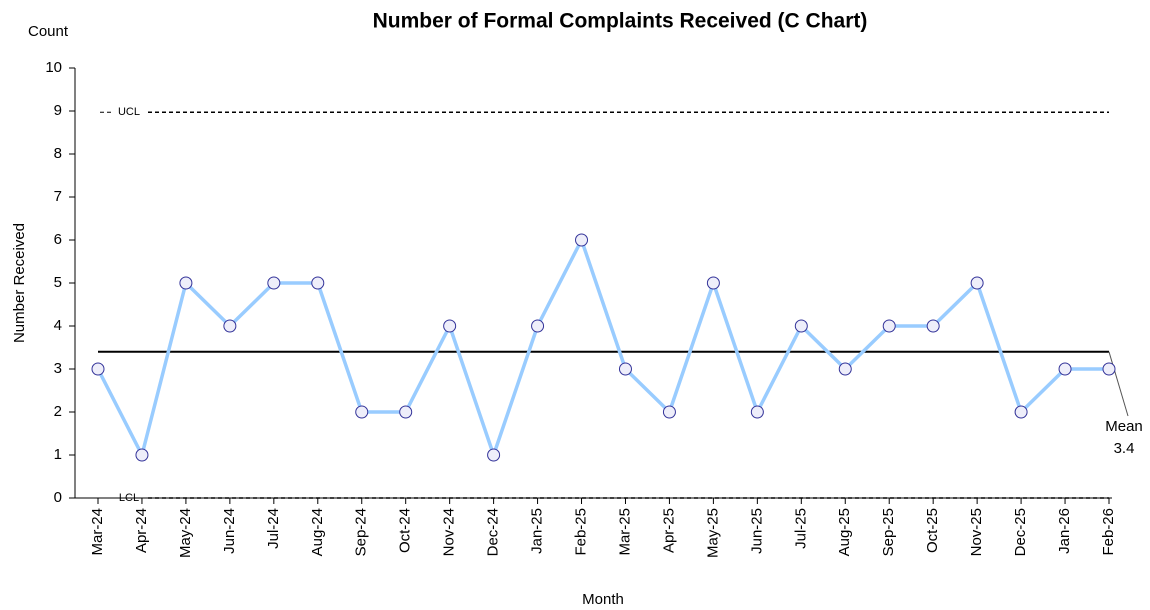 The width and height of the screenshot is (1150, 610). What do you see at coordinates (1064, 531) in the screenshot?
I see `x-tick-label: Jan-26` at bounding box center [1064, 531].